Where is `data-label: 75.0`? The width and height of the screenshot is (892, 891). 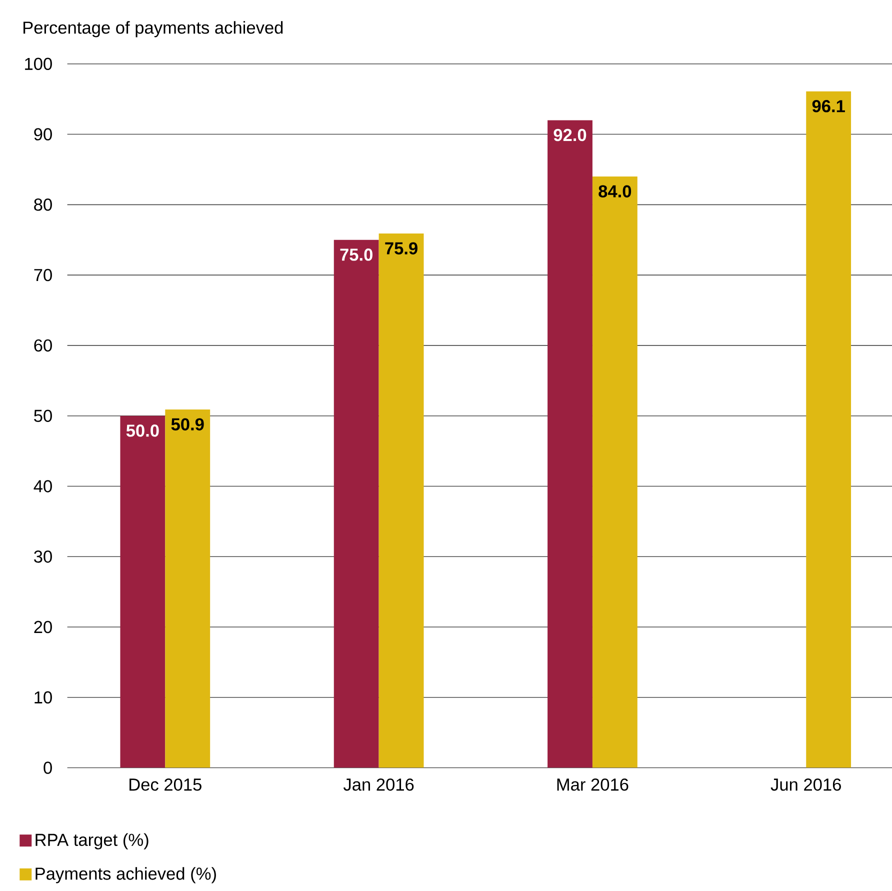 data-label: 75.0 is located at coordinates (356, 255).